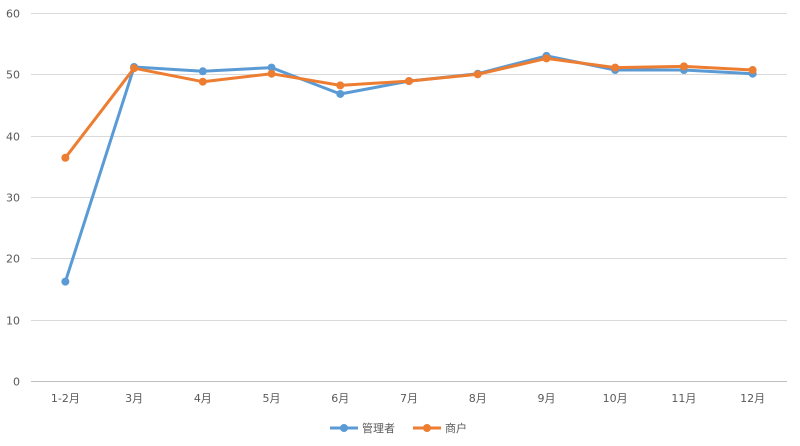 The image size is (800, 446). What do you see at coordinates (398, 428) in the screenshot?
I see `legend: 管理者 商户` at bounding box center [398, 428].